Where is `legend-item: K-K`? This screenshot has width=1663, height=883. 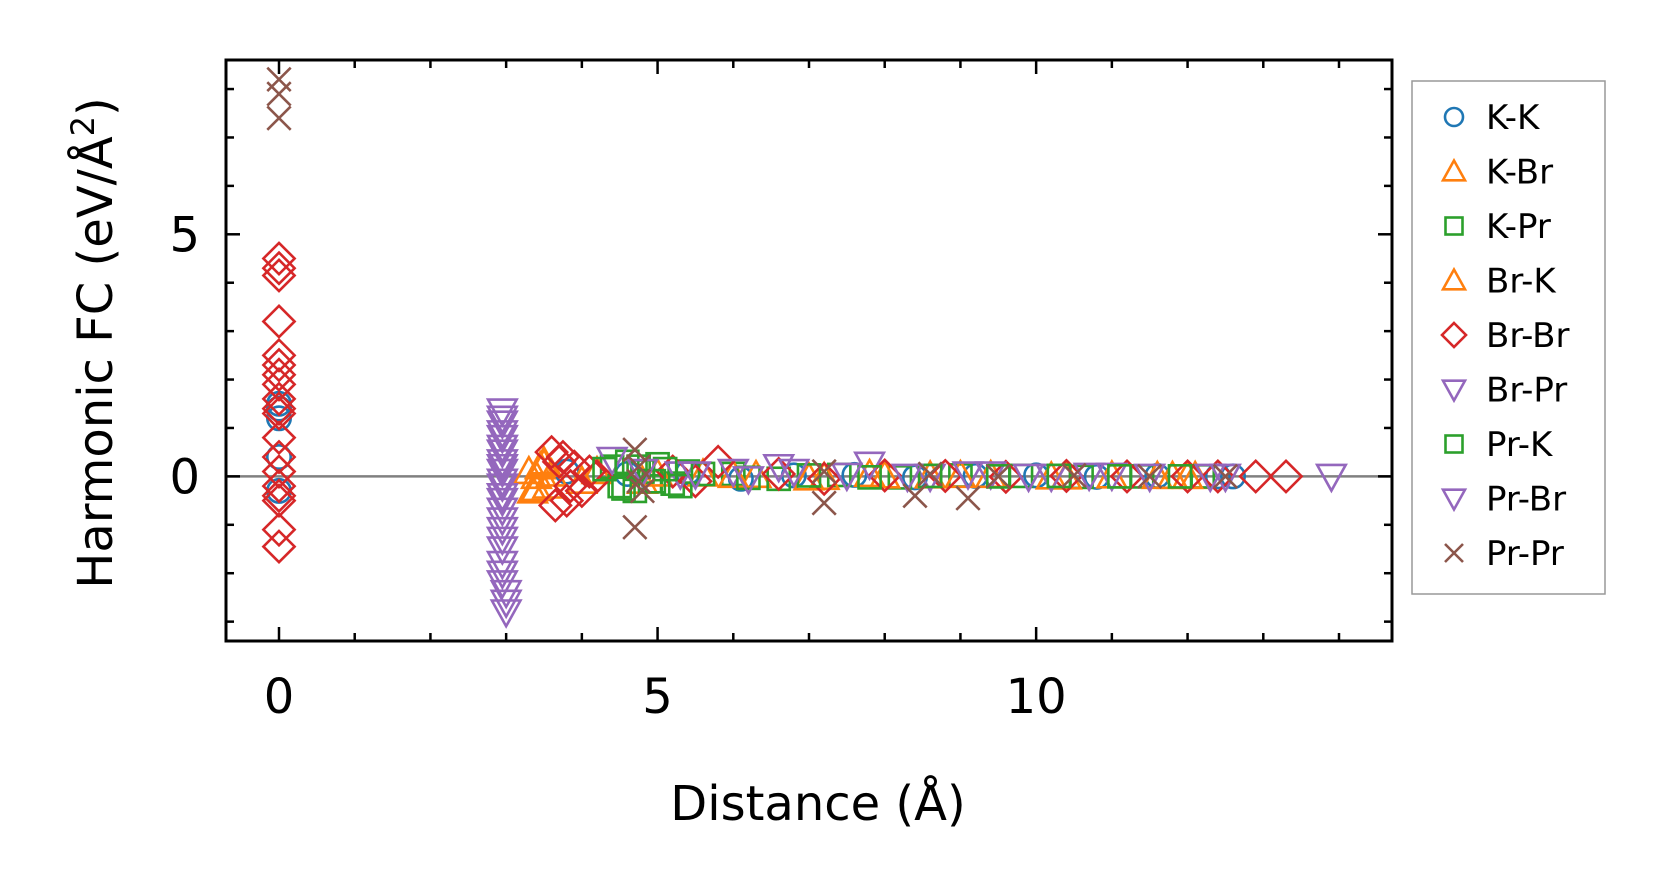 legend-item: K-K is located at coordinates (1492, 118).